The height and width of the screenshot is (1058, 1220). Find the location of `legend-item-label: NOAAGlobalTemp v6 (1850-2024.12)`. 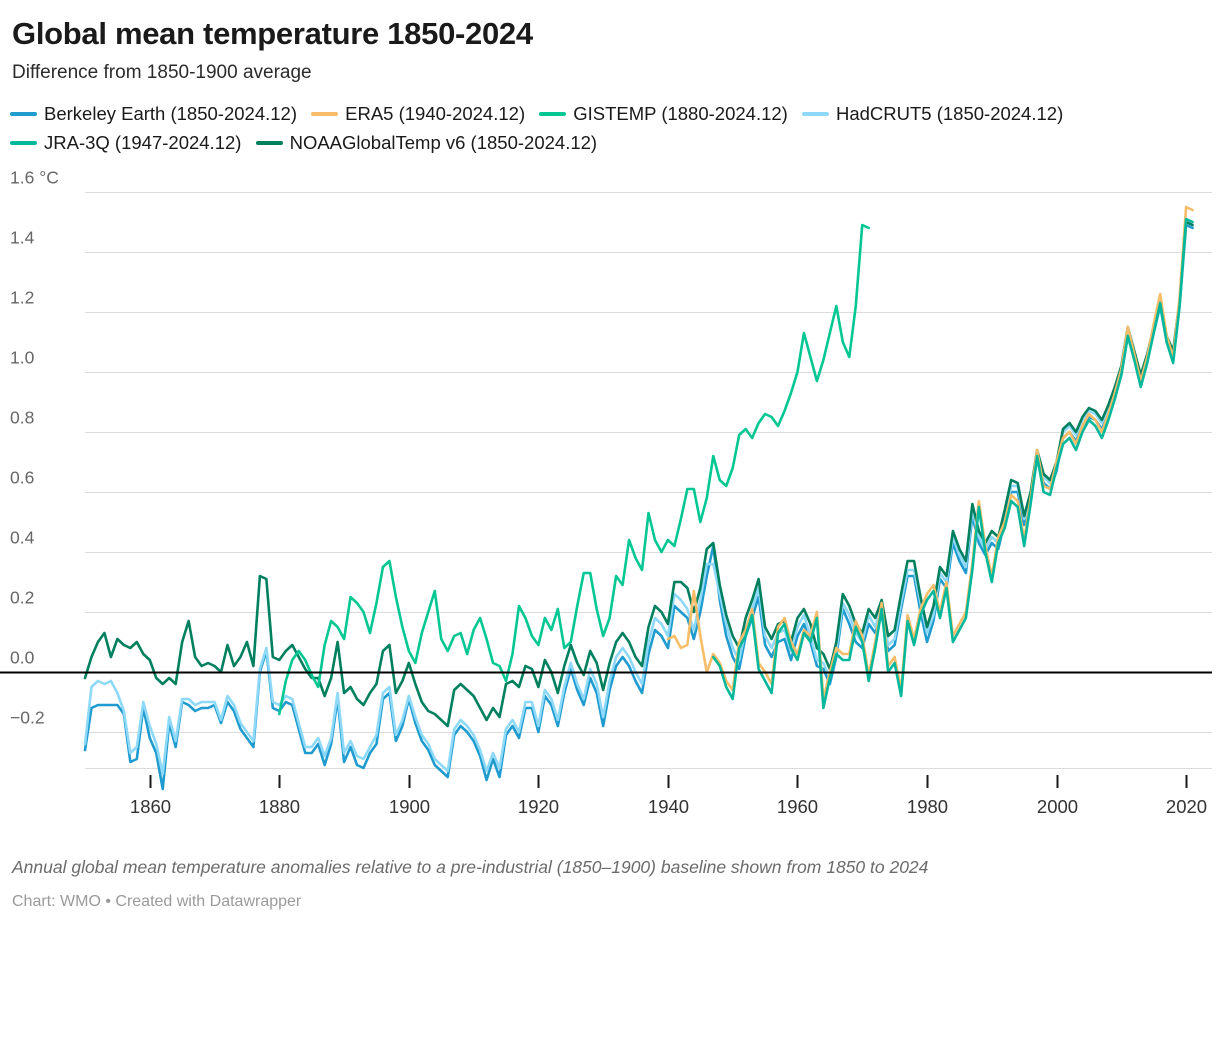

legend-item-label: NOAAGlobalTemp v6 (1850-2024.12) is located at coordinates (443, 143).